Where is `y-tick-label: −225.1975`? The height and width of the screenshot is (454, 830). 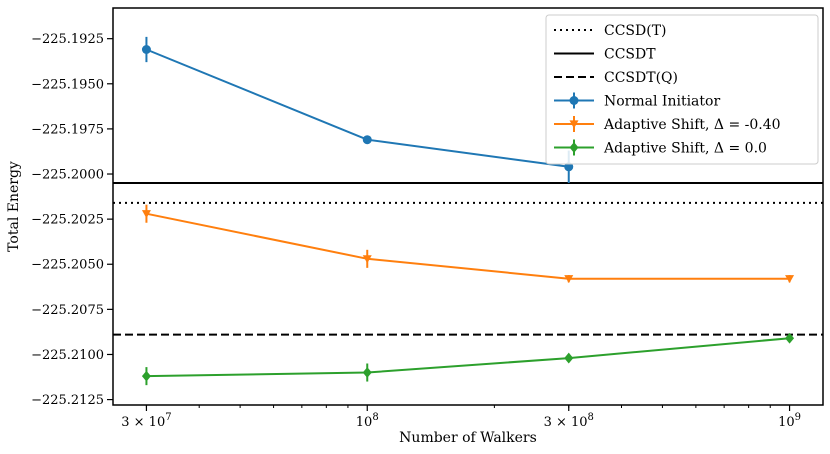 y-tick-label: −225.1975 is located at coordinates (67, 129).